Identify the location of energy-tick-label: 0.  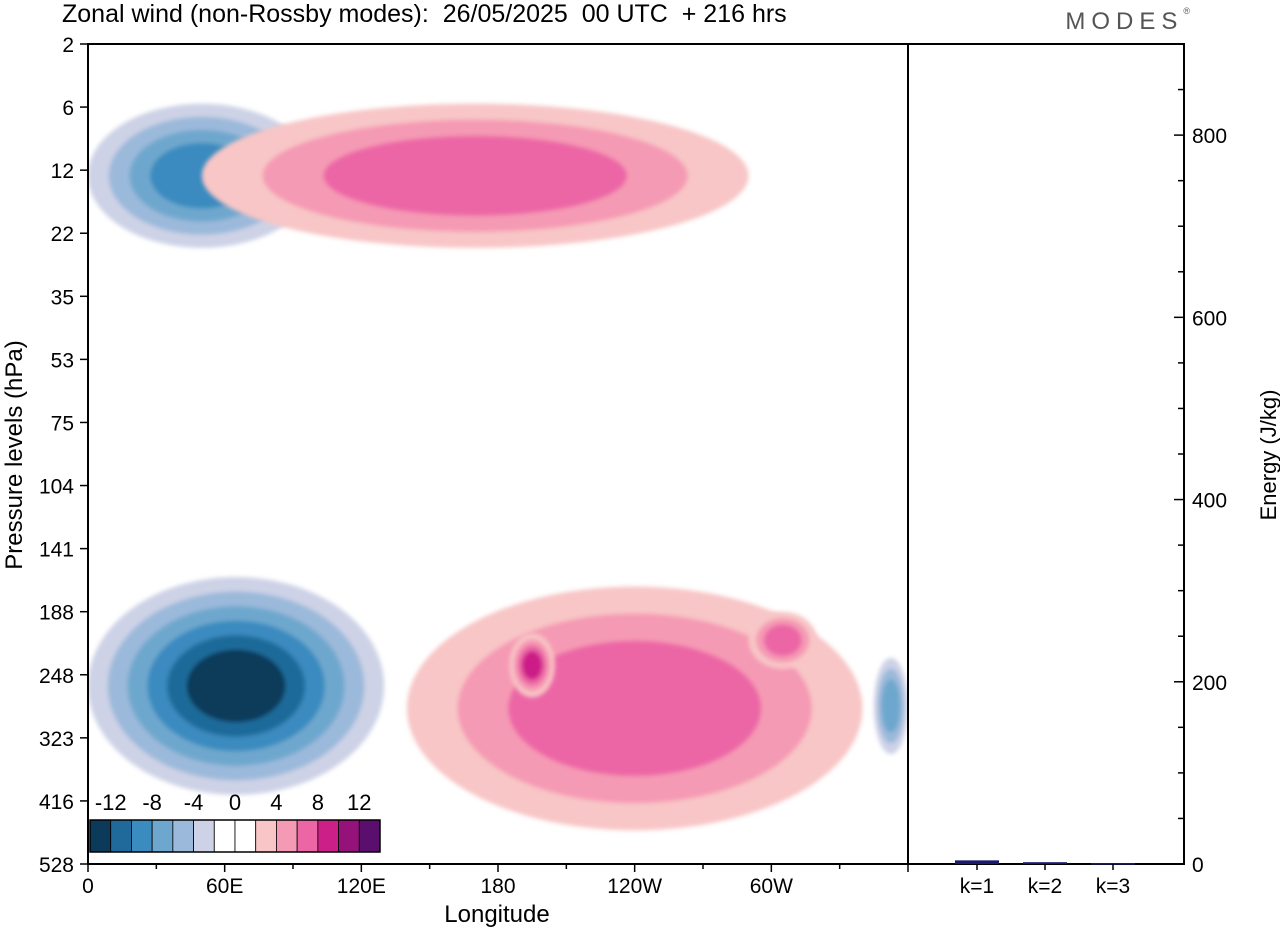
(1198, 865).